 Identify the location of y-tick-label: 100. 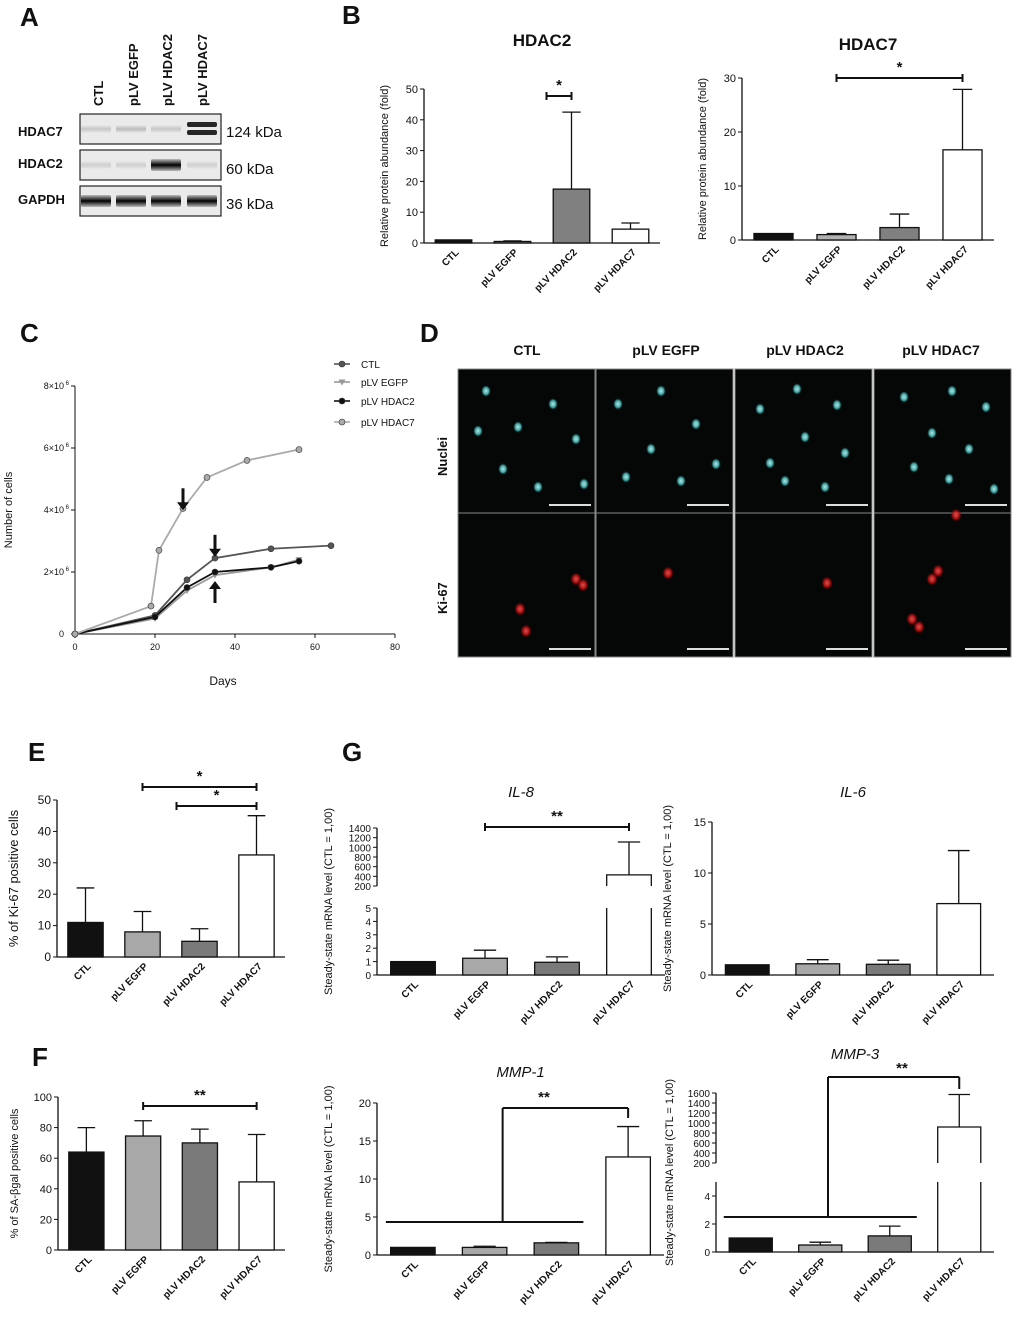
(43, 1098).